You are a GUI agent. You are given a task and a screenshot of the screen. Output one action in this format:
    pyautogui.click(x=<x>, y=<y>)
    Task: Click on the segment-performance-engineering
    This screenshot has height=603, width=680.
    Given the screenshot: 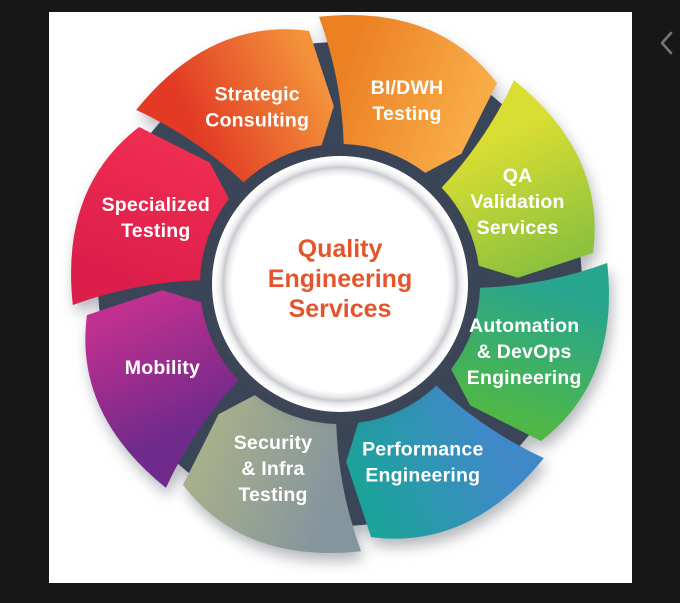 What is the action you would take?
    pyautogui.click(x=445, y=462)
    